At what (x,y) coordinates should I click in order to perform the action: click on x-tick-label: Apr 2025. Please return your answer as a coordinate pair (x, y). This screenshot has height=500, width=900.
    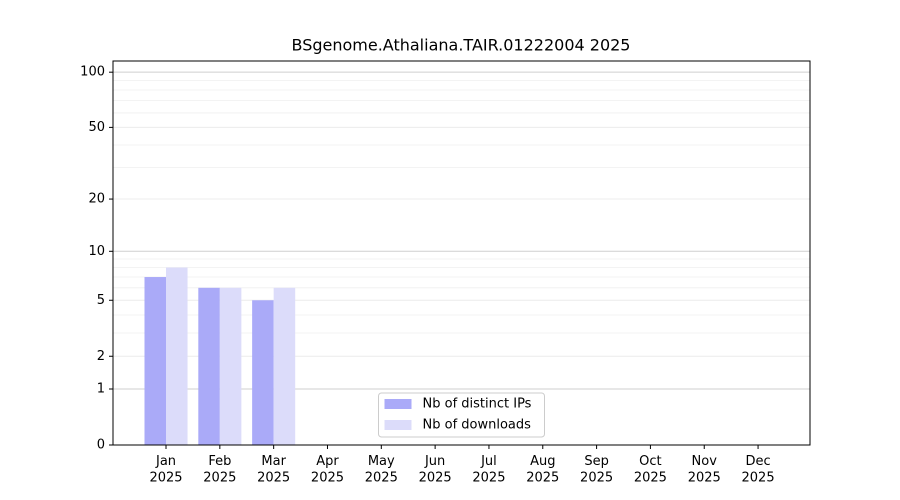
    Looking at the image, I should click on (327, 469).